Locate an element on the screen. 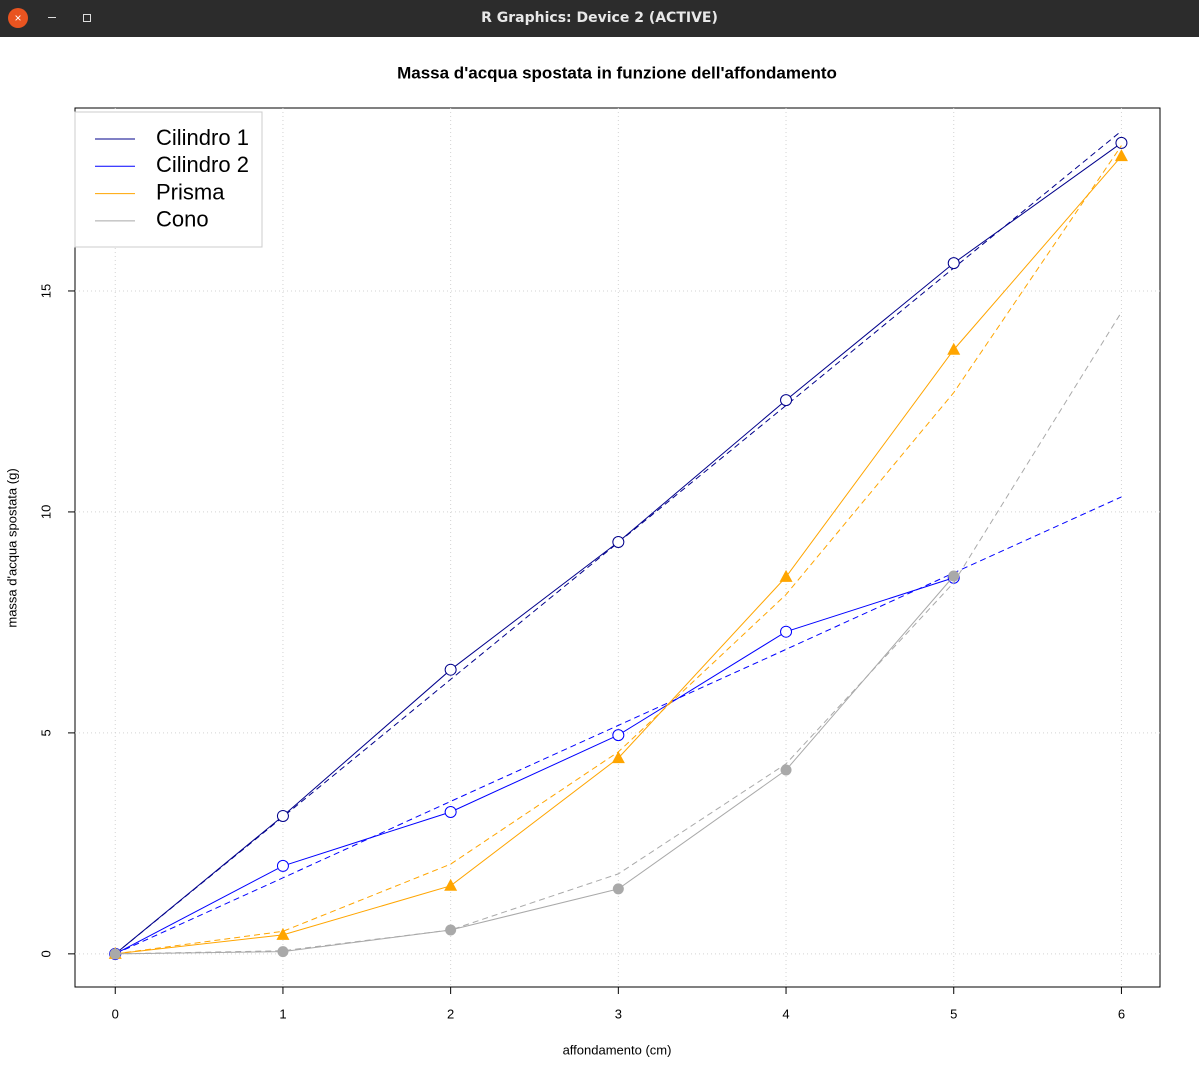  x-tick-label: 4 is located at coordinates (785, 1013).